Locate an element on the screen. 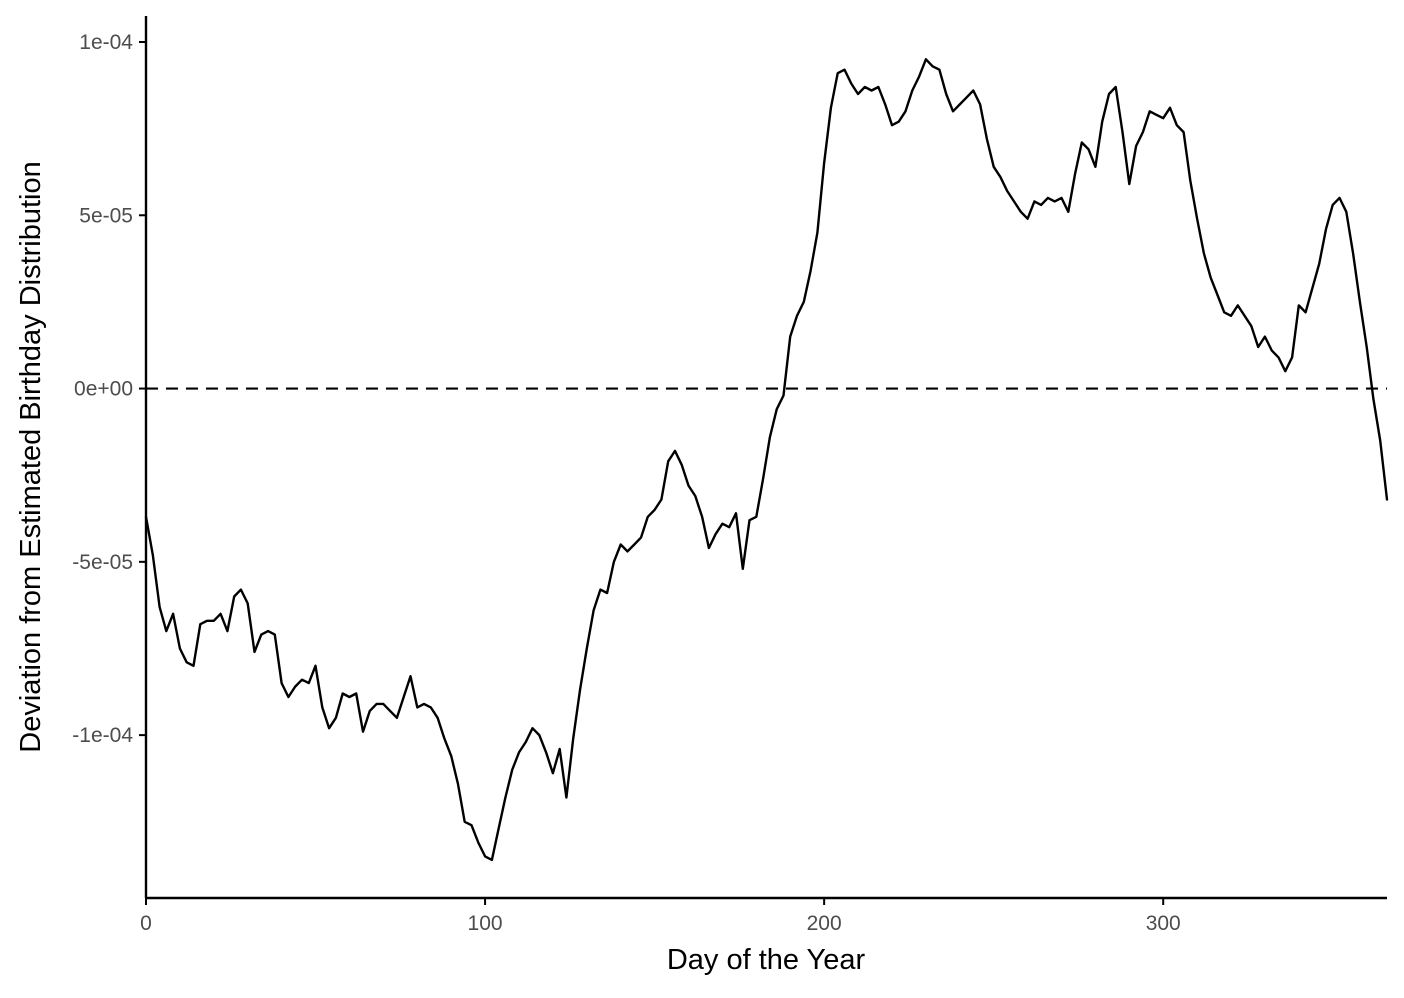  x-tick-label: 100 is located at coordinates (485, 923).